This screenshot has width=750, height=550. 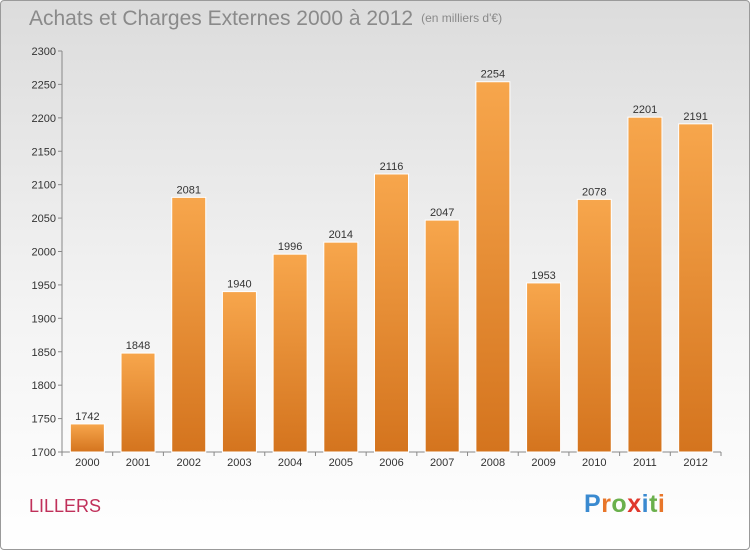 I want to click on y-tick-label: 2100, so click(x=44, y=186).